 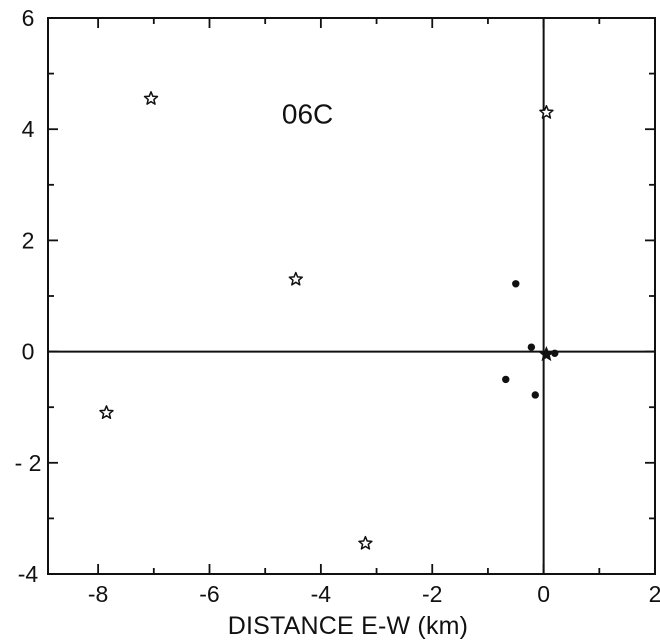 I want to click on x-tick-label: -6, so click(x=209, y=594).